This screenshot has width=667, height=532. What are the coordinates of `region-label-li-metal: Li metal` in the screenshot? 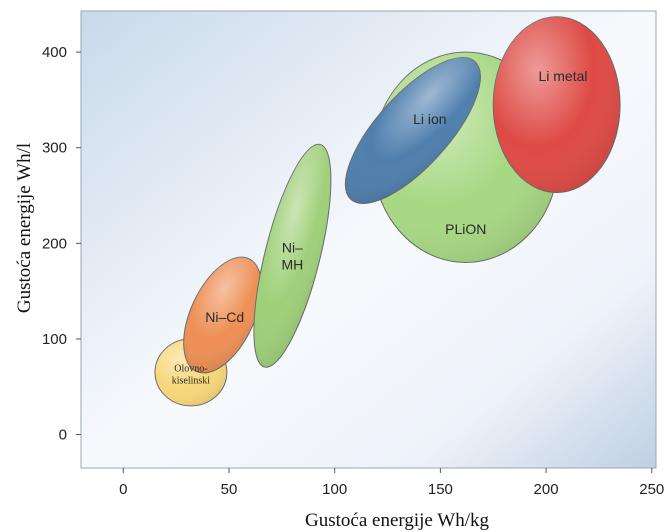 It's located at (562, 76).